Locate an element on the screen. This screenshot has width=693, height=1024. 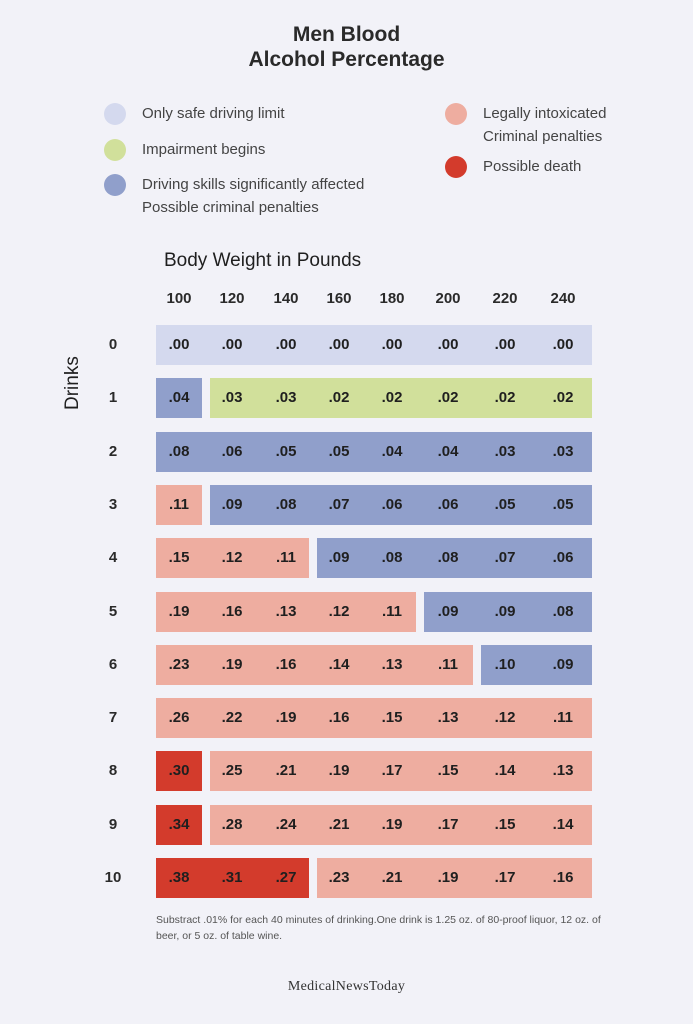
bac-value: .26 is located at coordinates (179, 718).